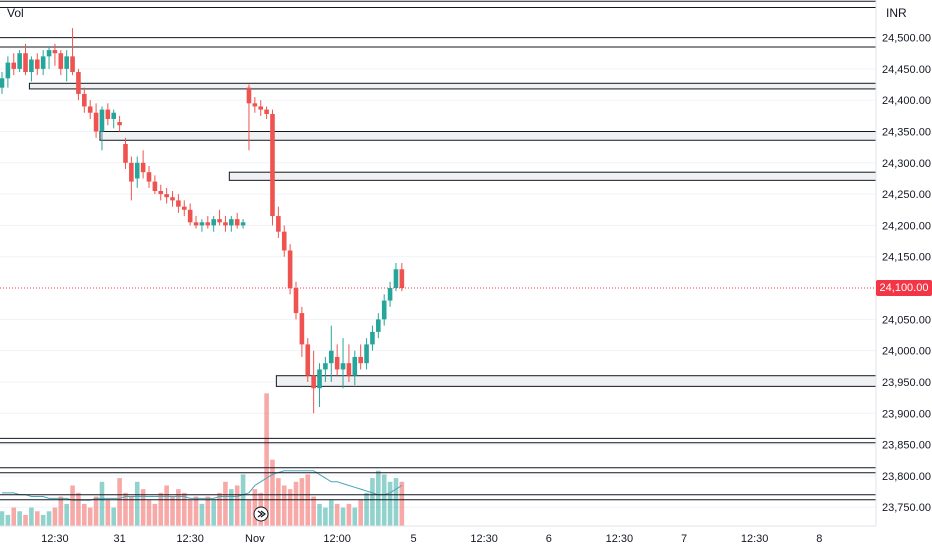 This screenshot has width=932, height=550. What do you see at coordinates (549, 539) in the screenshot?
I see `time-tick-label: 6` at bounding box center [549, 539].